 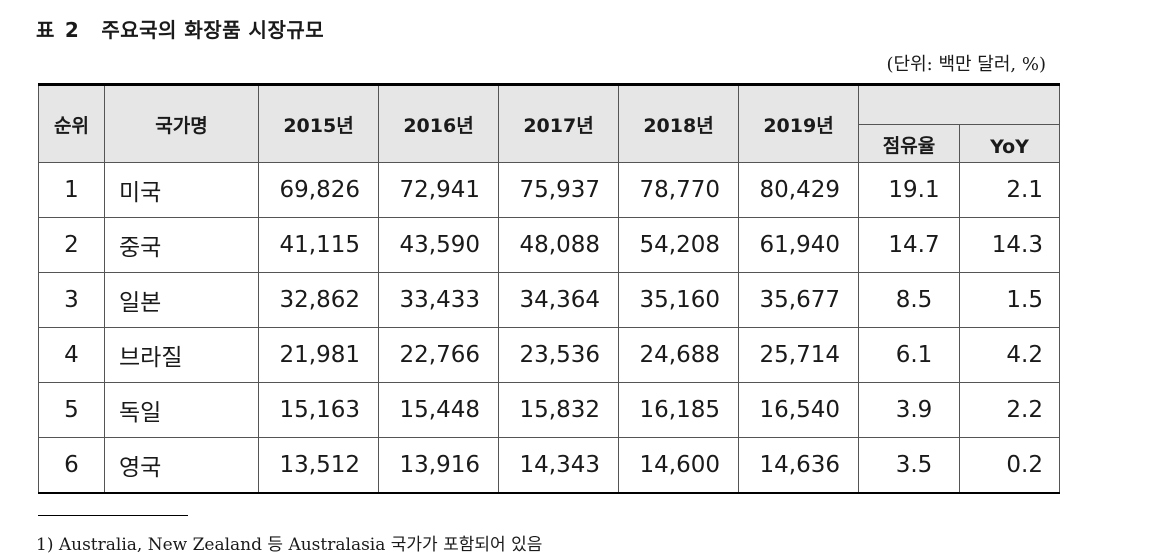 What do you see at coordinates (1009, 410) in the screenshot?
I see `cell-yoy: 2.2` at bounding box center [1009, 410].